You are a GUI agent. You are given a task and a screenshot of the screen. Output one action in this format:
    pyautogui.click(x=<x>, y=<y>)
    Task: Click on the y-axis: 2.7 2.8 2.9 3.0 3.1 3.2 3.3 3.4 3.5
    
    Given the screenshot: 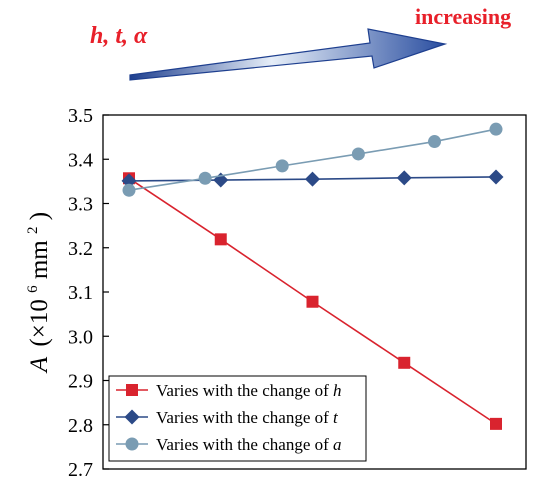 What is the action you would take?
    pyautogui.click(x=88, y=293)
    